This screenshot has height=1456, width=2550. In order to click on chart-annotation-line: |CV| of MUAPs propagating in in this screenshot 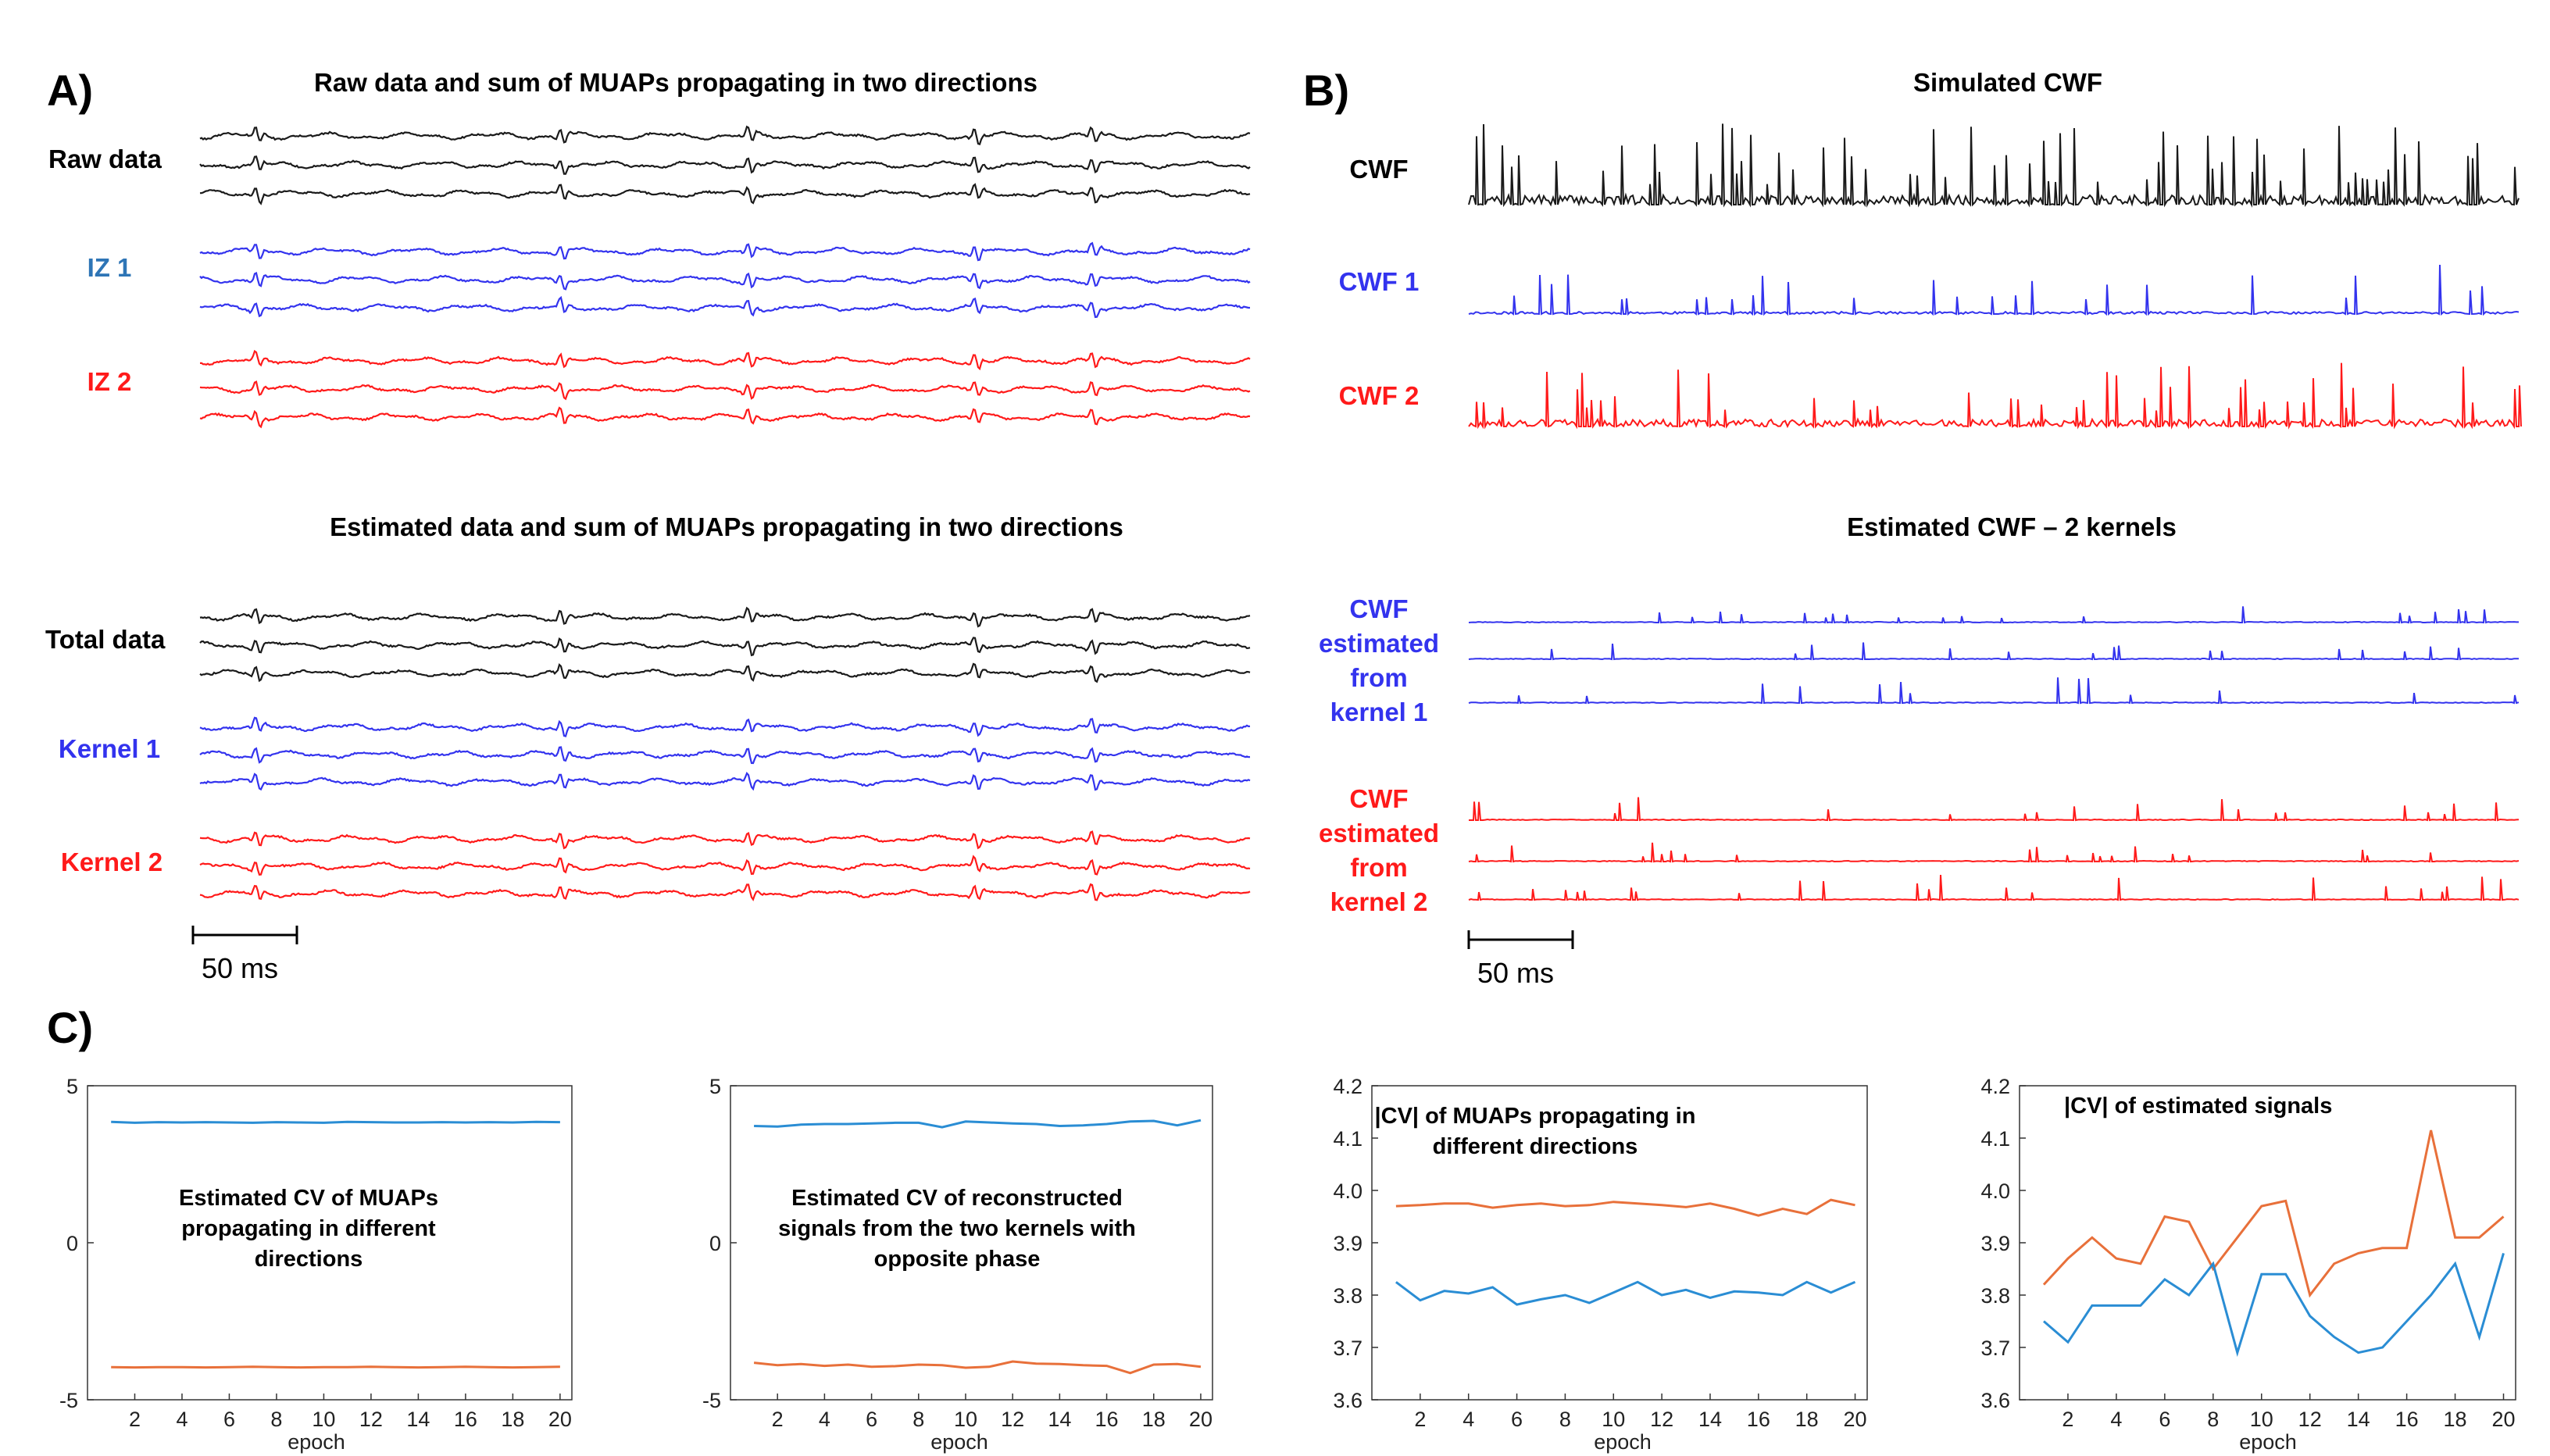, I will do `click(1535, 1116)`.